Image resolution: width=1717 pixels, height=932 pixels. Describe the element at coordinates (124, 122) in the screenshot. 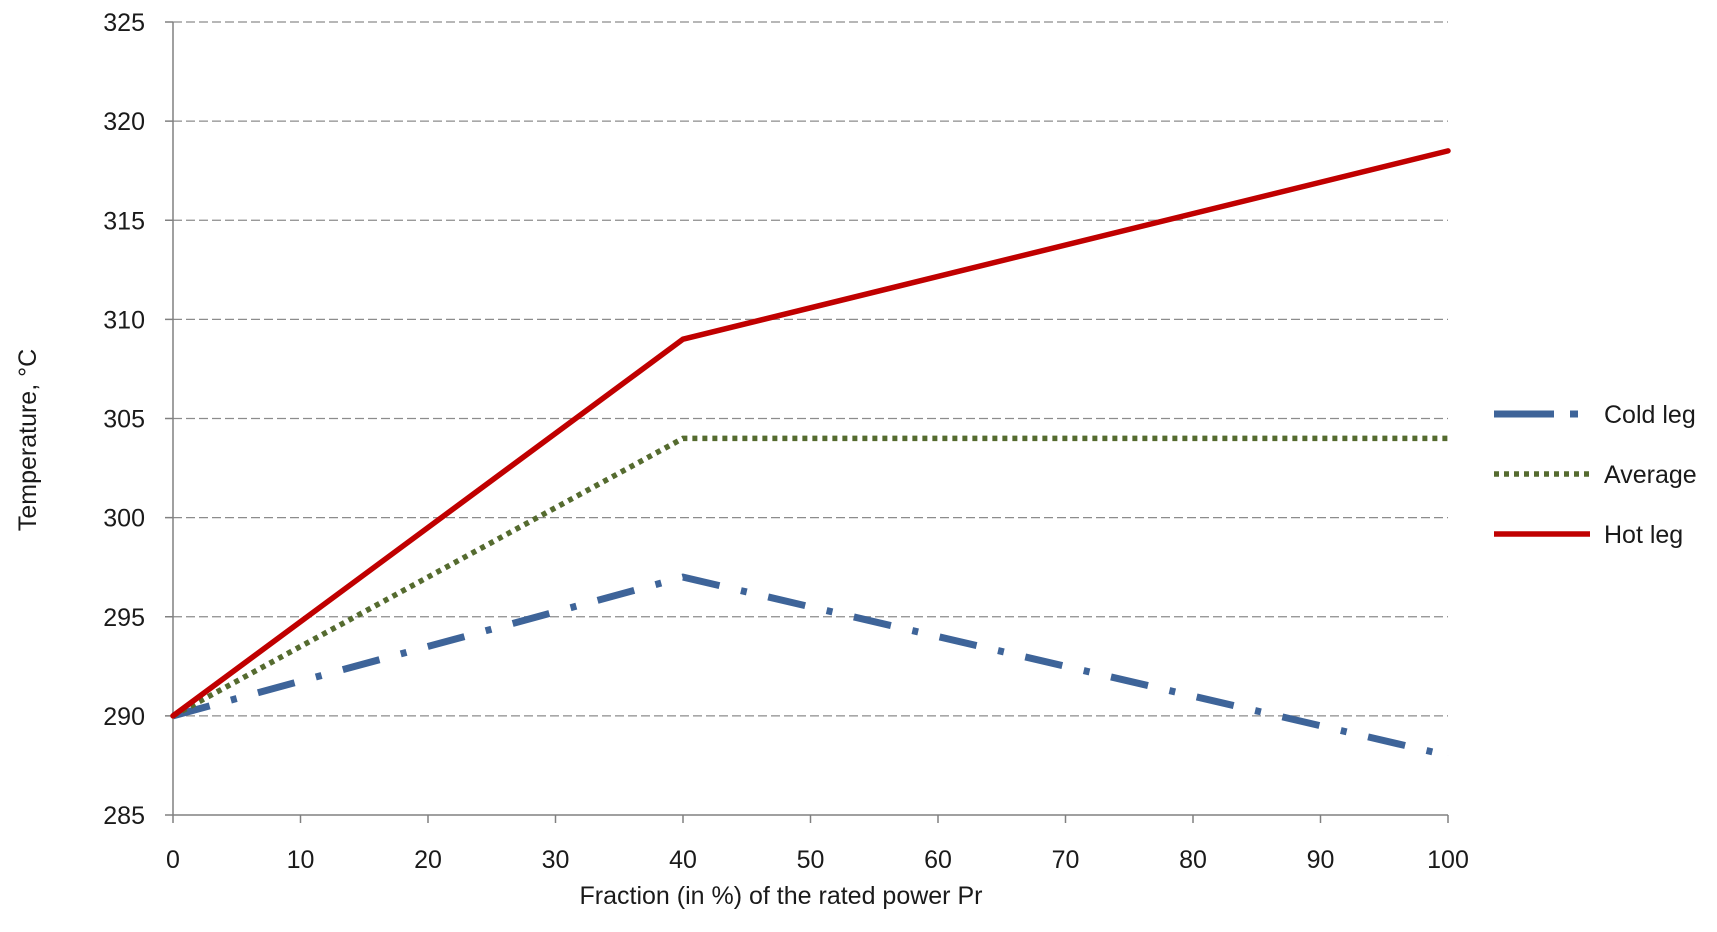

I see `y-tick-label: 320` at that location.